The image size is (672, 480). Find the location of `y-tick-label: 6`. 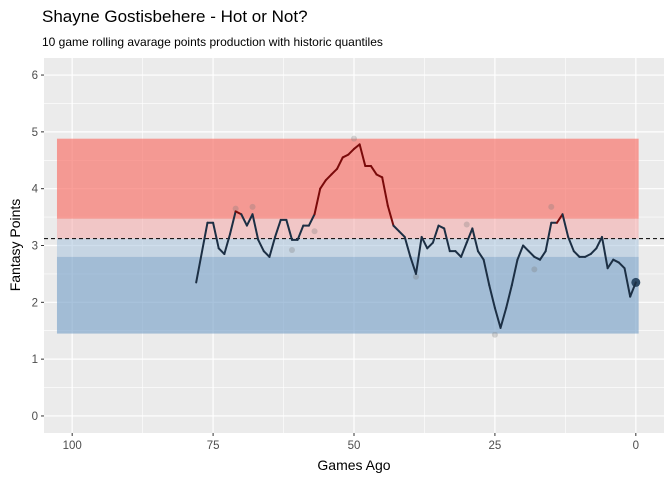

y-tick-label: 6 is located at coordinates (35, 76).